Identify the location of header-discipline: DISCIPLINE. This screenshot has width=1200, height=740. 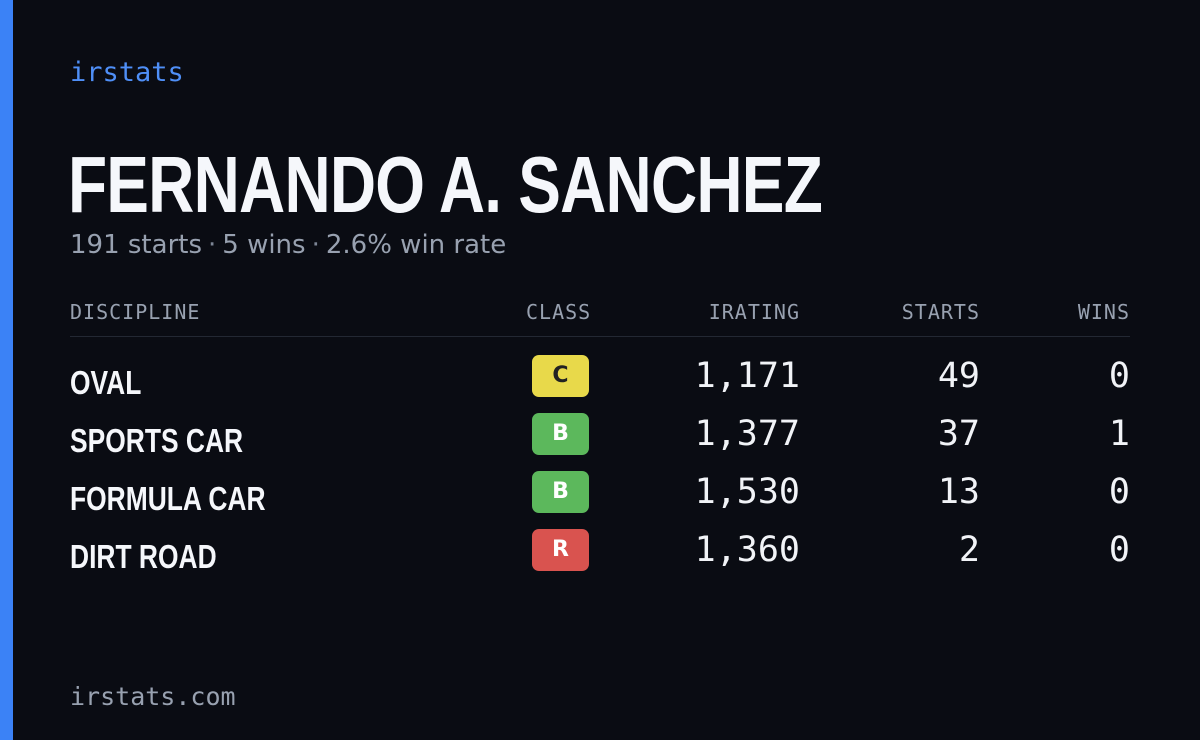
(135, 312).